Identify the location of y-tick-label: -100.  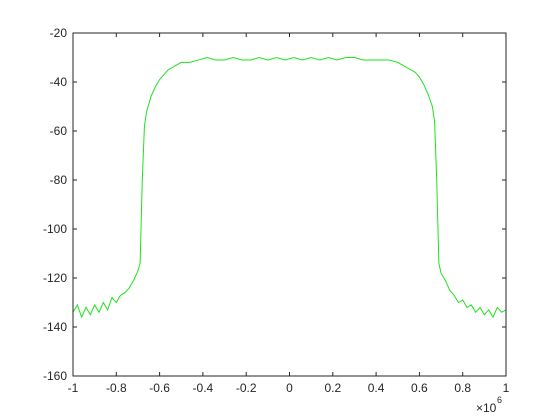
(55, 229).